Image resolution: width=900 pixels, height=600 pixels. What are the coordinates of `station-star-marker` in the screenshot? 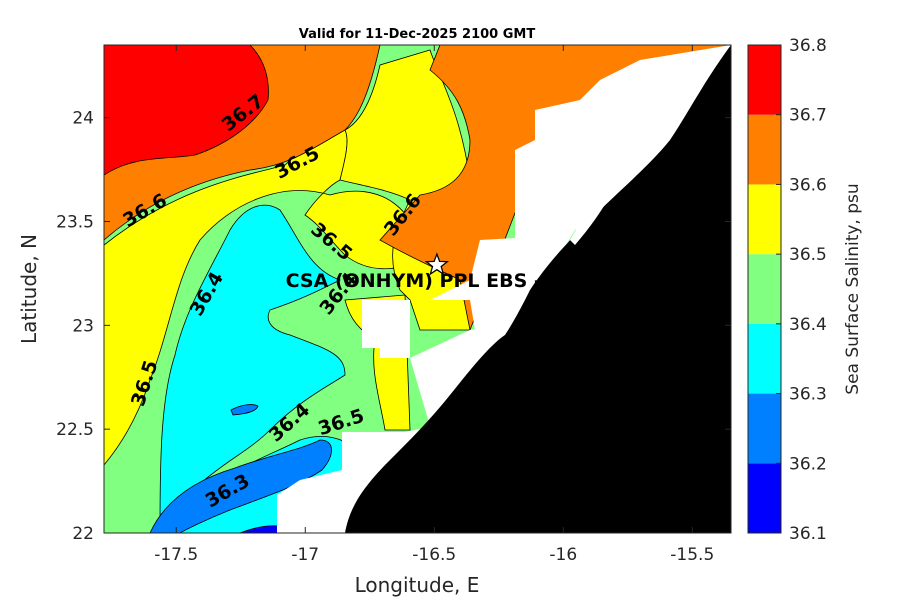 It's located at (437, 264).